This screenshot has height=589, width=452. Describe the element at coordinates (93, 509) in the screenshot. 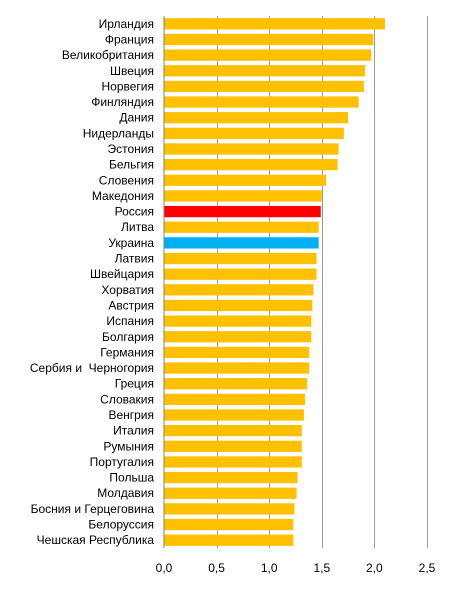

I see `category-label: Босния и Герцеговина` at that location.